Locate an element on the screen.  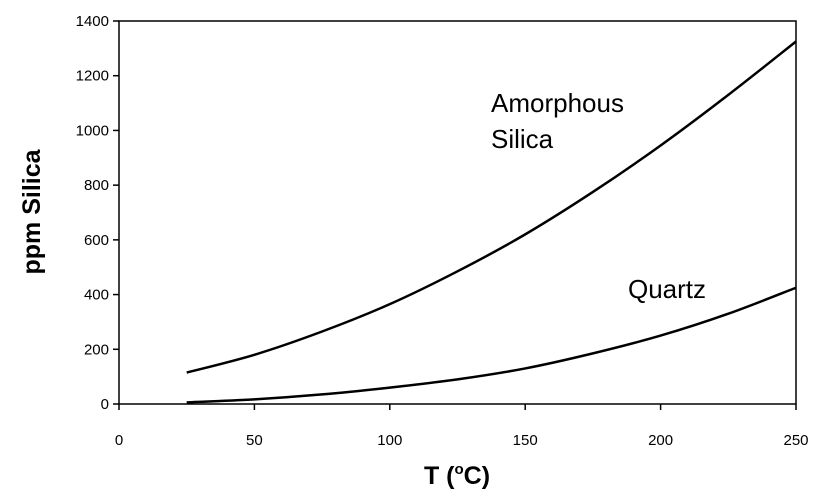
x-tick-label: 0 is located at coordinates (119, 440).